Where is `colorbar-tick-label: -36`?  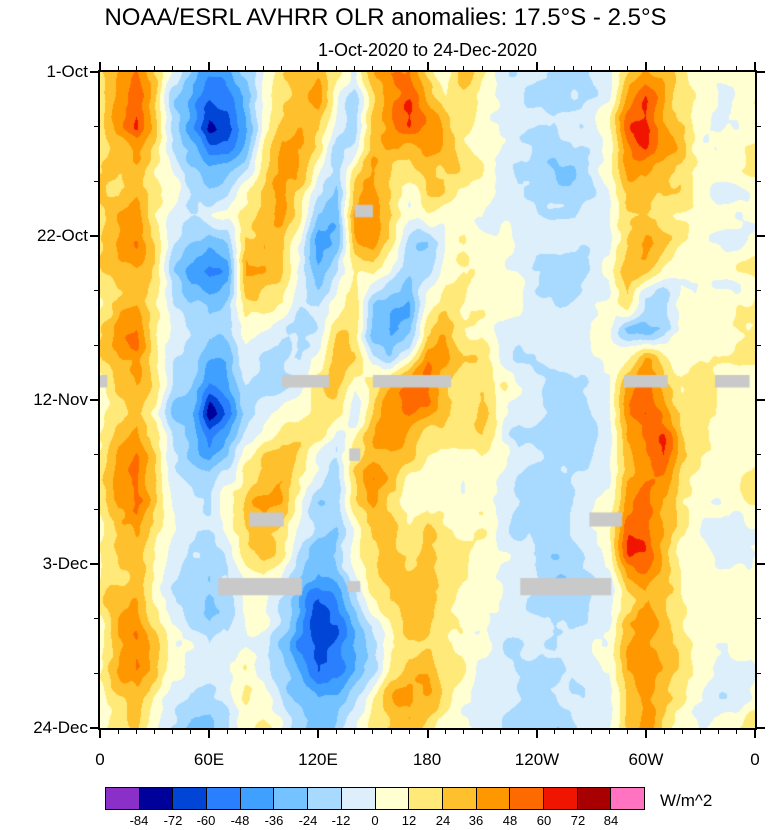 colorbar-tick-label: -36 is located at coordinates (274, 820).